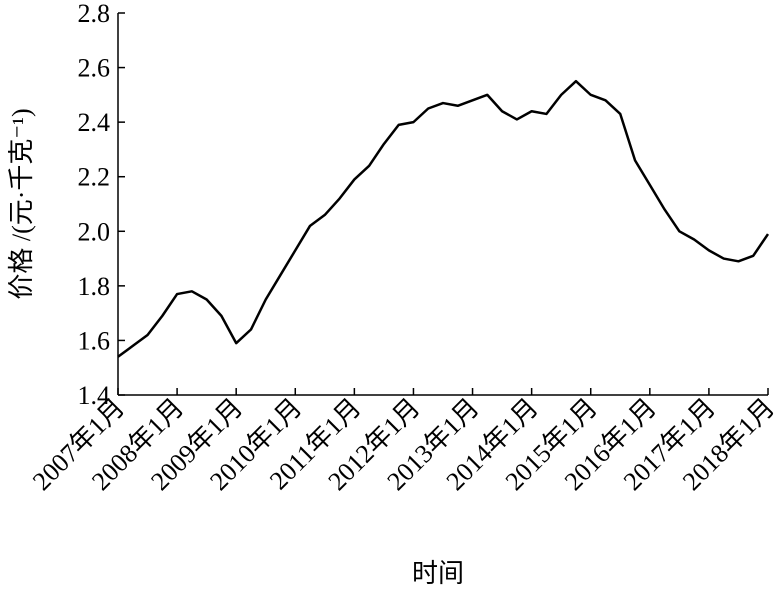 The width and height of the screenshot is (784, 596). What do you see at coordinates (94, 14) in the screenshot?
I see `y-tick-label: 2.8` at bounding box center [94, 14].